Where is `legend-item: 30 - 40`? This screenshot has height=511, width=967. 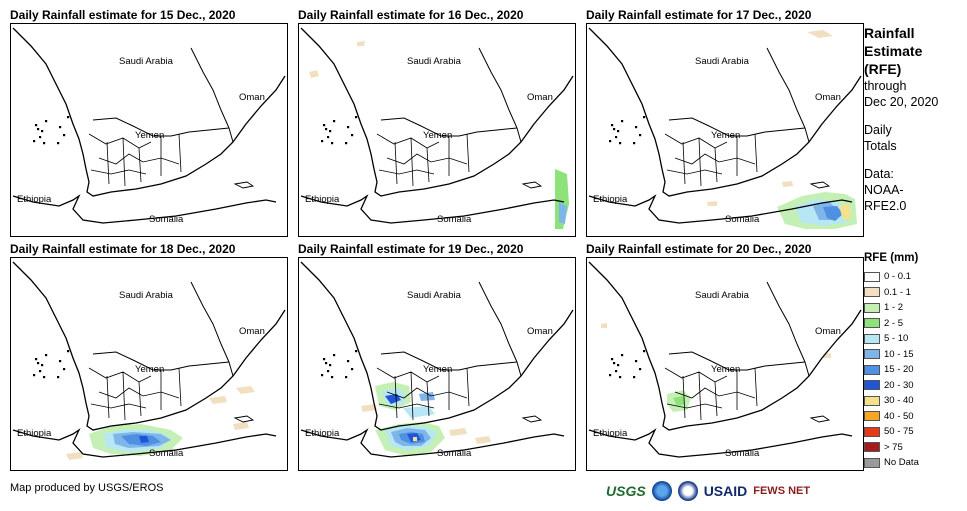 legend-item: 30 - 40 is located at coordinates (914, 401).